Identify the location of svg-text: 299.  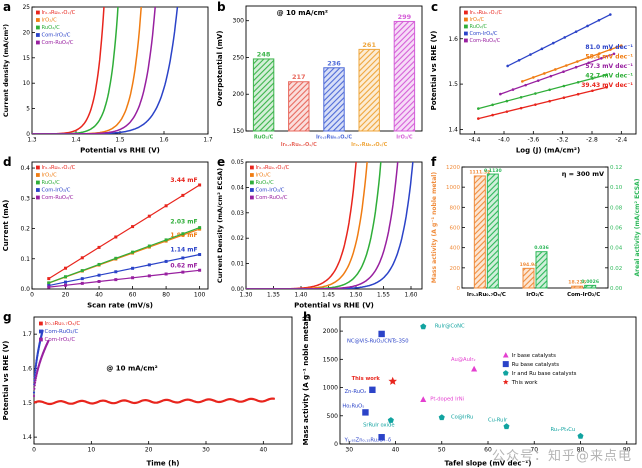
(405, 17).